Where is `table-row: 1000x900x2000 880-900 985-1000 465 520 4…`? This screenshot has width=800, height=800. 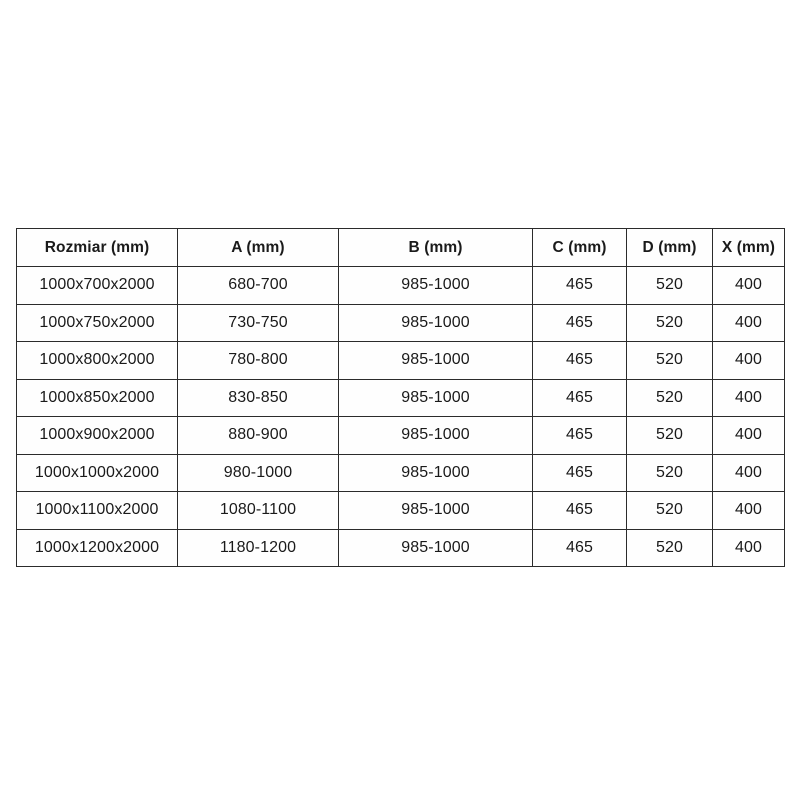
table-row: 1000x900x2000 880-900 985-1000 465 520 4… is located at coordinates (400, 435).